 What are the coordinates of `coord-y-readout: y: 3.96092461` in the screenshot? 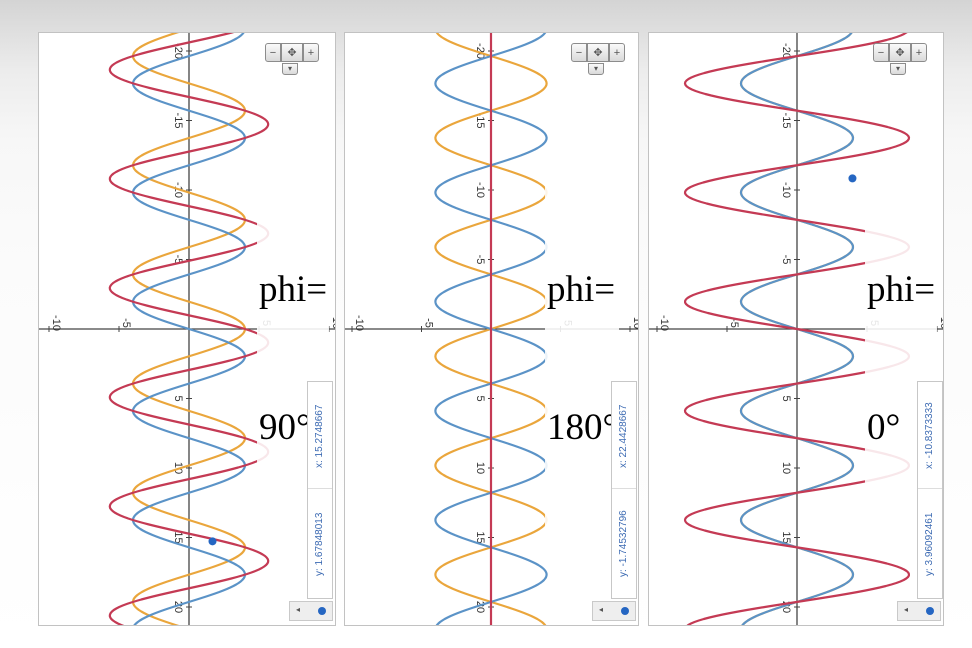 It's located at (929, 544).